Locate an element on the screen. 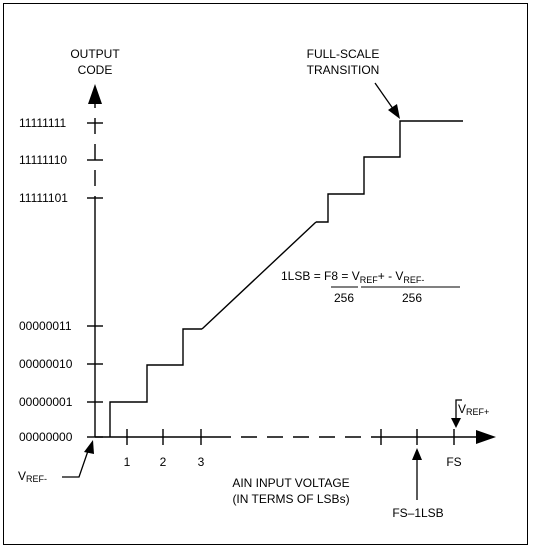 The height and width of the screenshot is (550, 533). x-axis-title-line2: (IN TERMS OF LSBs) is located at coordinates (290, 499).